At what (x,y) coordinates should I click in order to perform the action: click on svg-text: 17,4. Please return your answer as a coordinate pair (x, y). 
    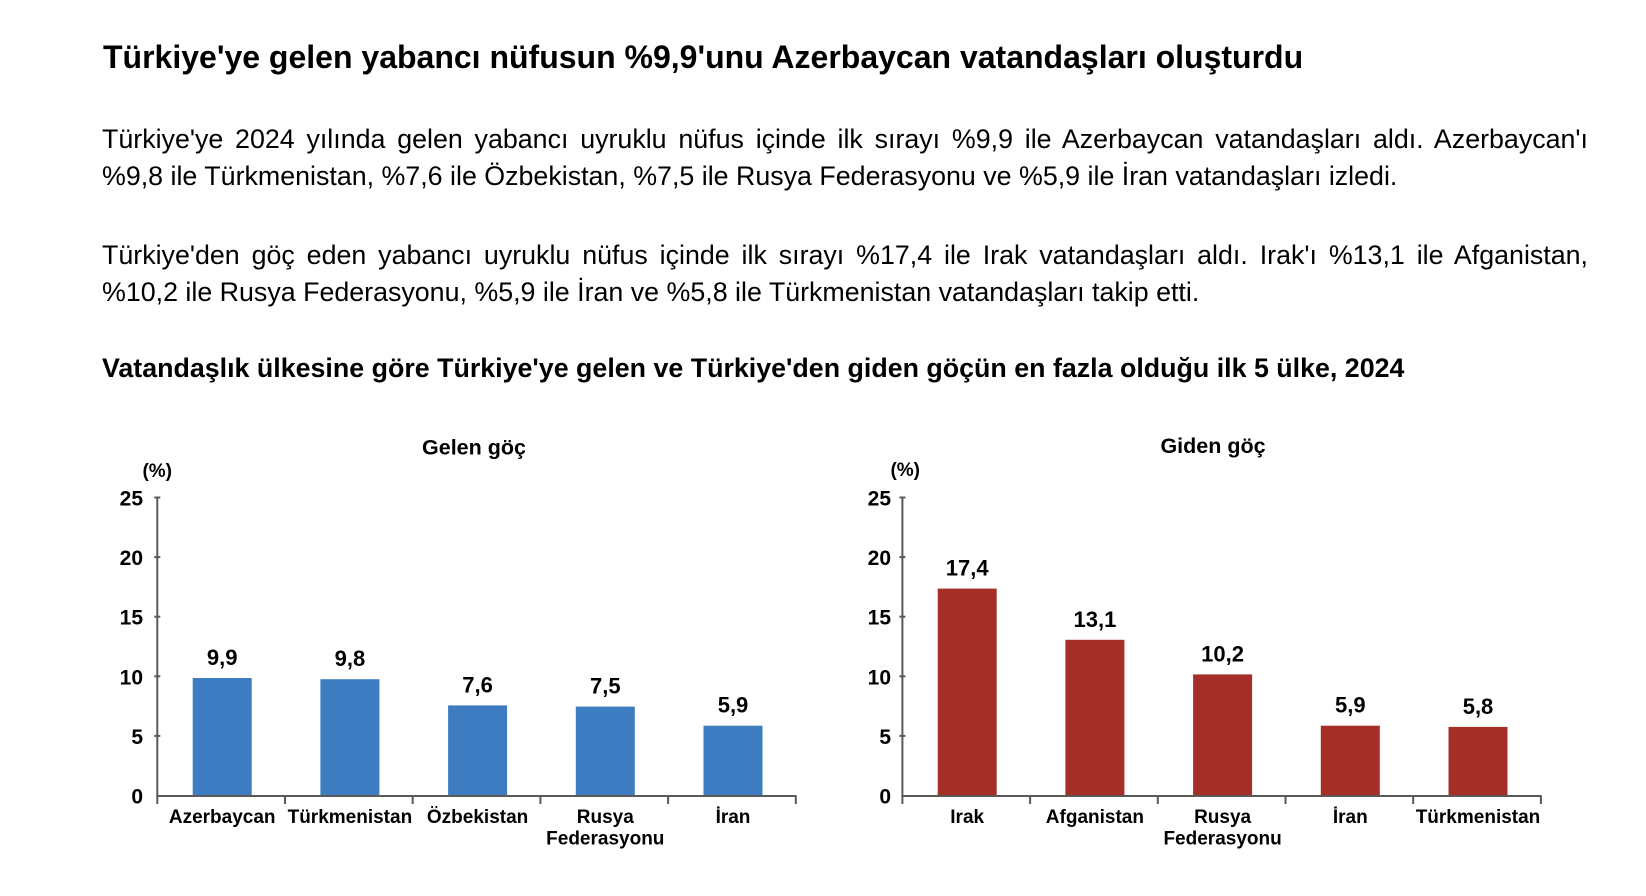
    Looking at the image, I should click on (968, 568).